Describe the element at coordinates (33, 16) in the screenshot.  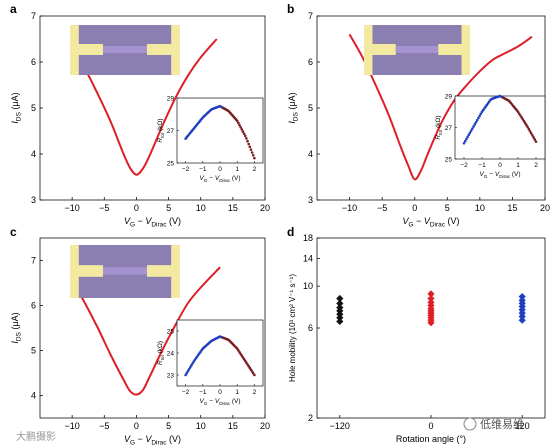
I see `y-tick-label: 7` at that location.